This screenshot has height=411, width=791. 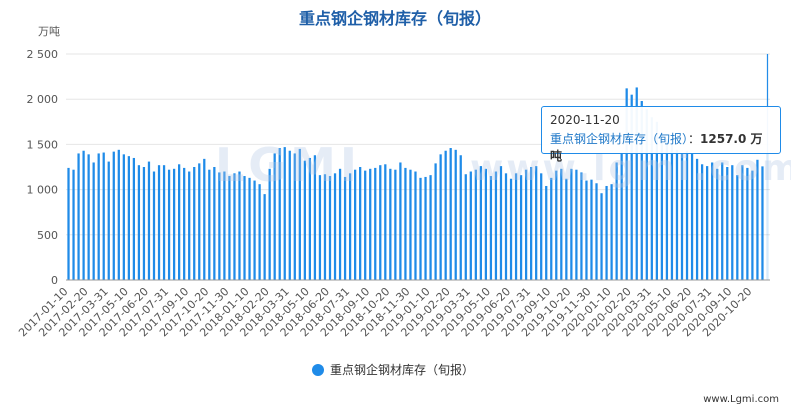 I want to click on legend: 重点钢企钢材库存（旬报）, so click(x=393, y=369).